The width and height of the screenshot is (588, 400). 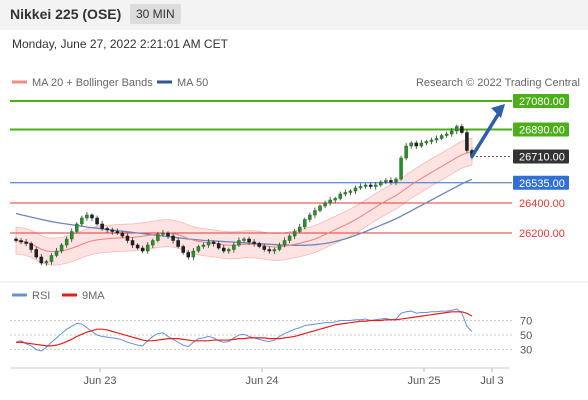 I want to click on level-label-1: 26890.00, so click(x=542, y=131).